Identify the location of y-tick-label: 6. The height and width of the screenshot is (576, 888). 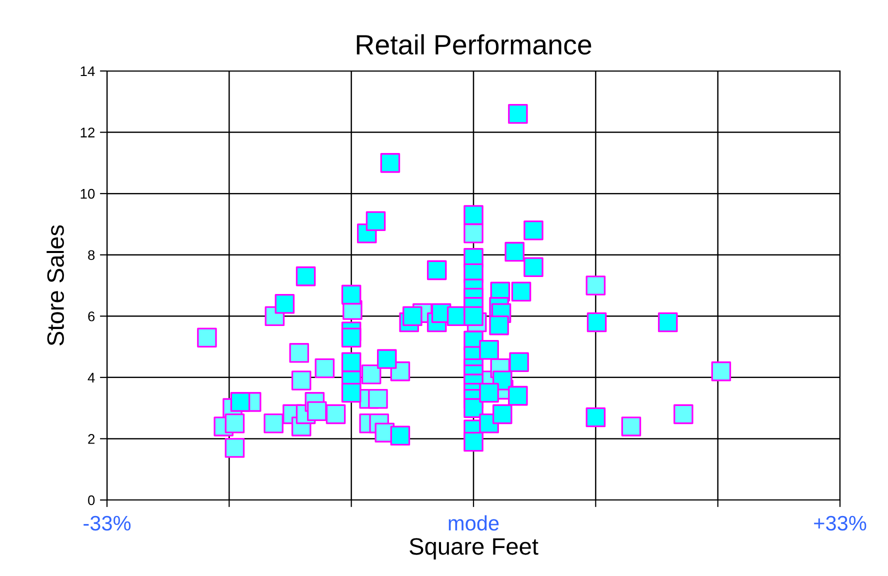
(91, 316).